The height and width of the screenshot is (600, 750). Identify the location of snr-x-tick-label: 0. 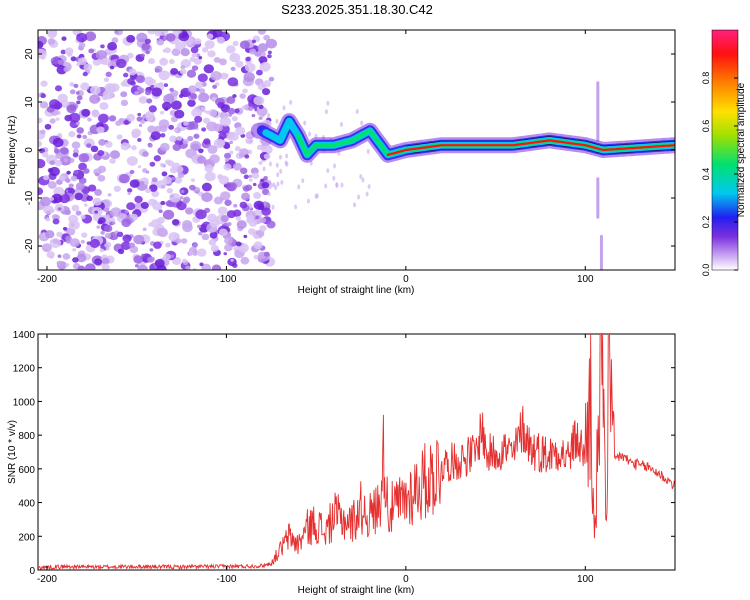
(406, 579).